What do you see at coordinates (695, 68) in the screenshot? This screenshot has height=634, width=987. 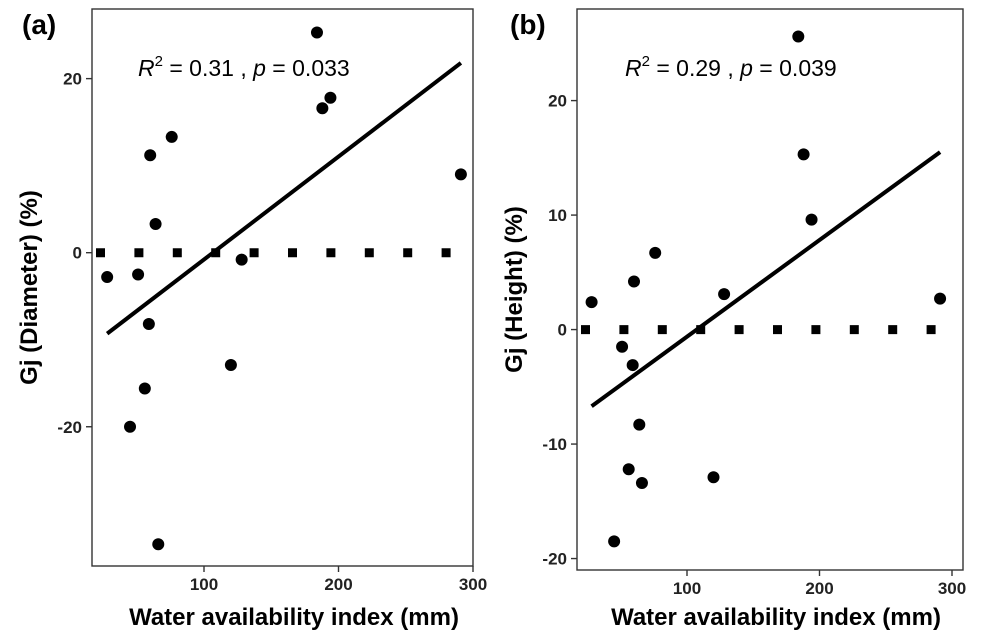 I see `r2-value: = 0.29 ,` at bounding box center [695, 68].